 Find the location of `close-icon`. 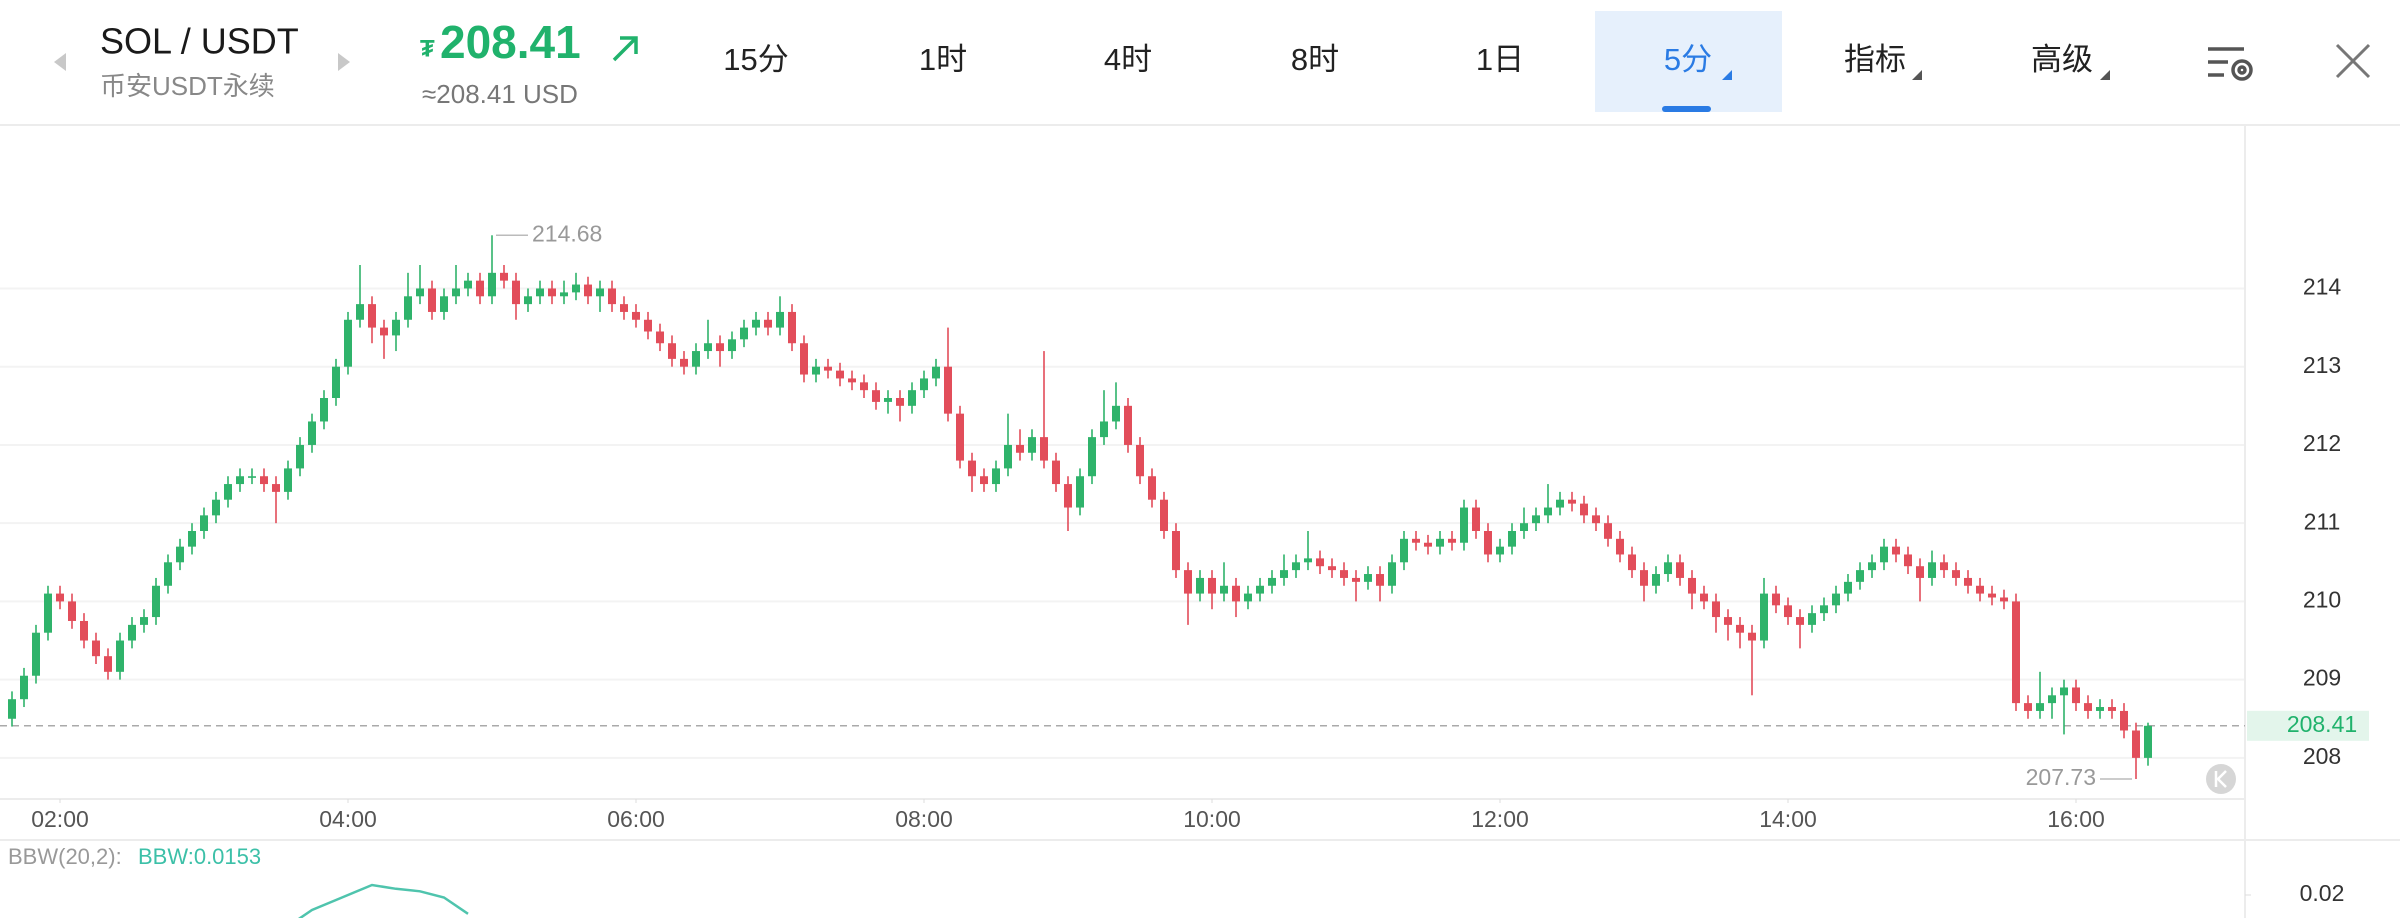

close-icon is located at coordinates (2353, 61).